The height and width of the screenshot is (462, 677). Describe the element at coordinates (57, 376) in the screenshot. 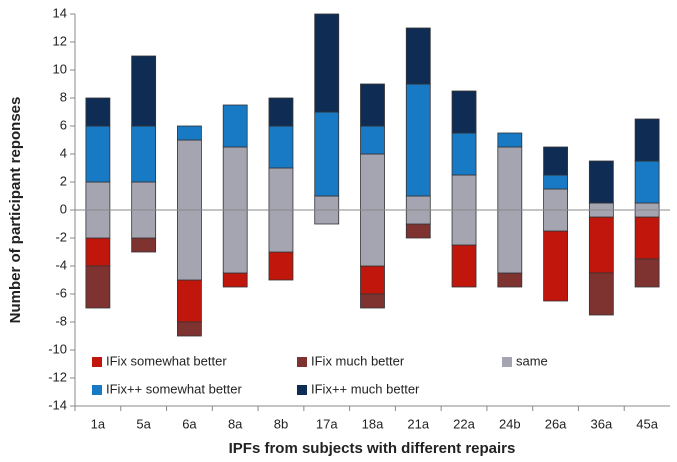

I see `y-tick-label: -12` at that location.